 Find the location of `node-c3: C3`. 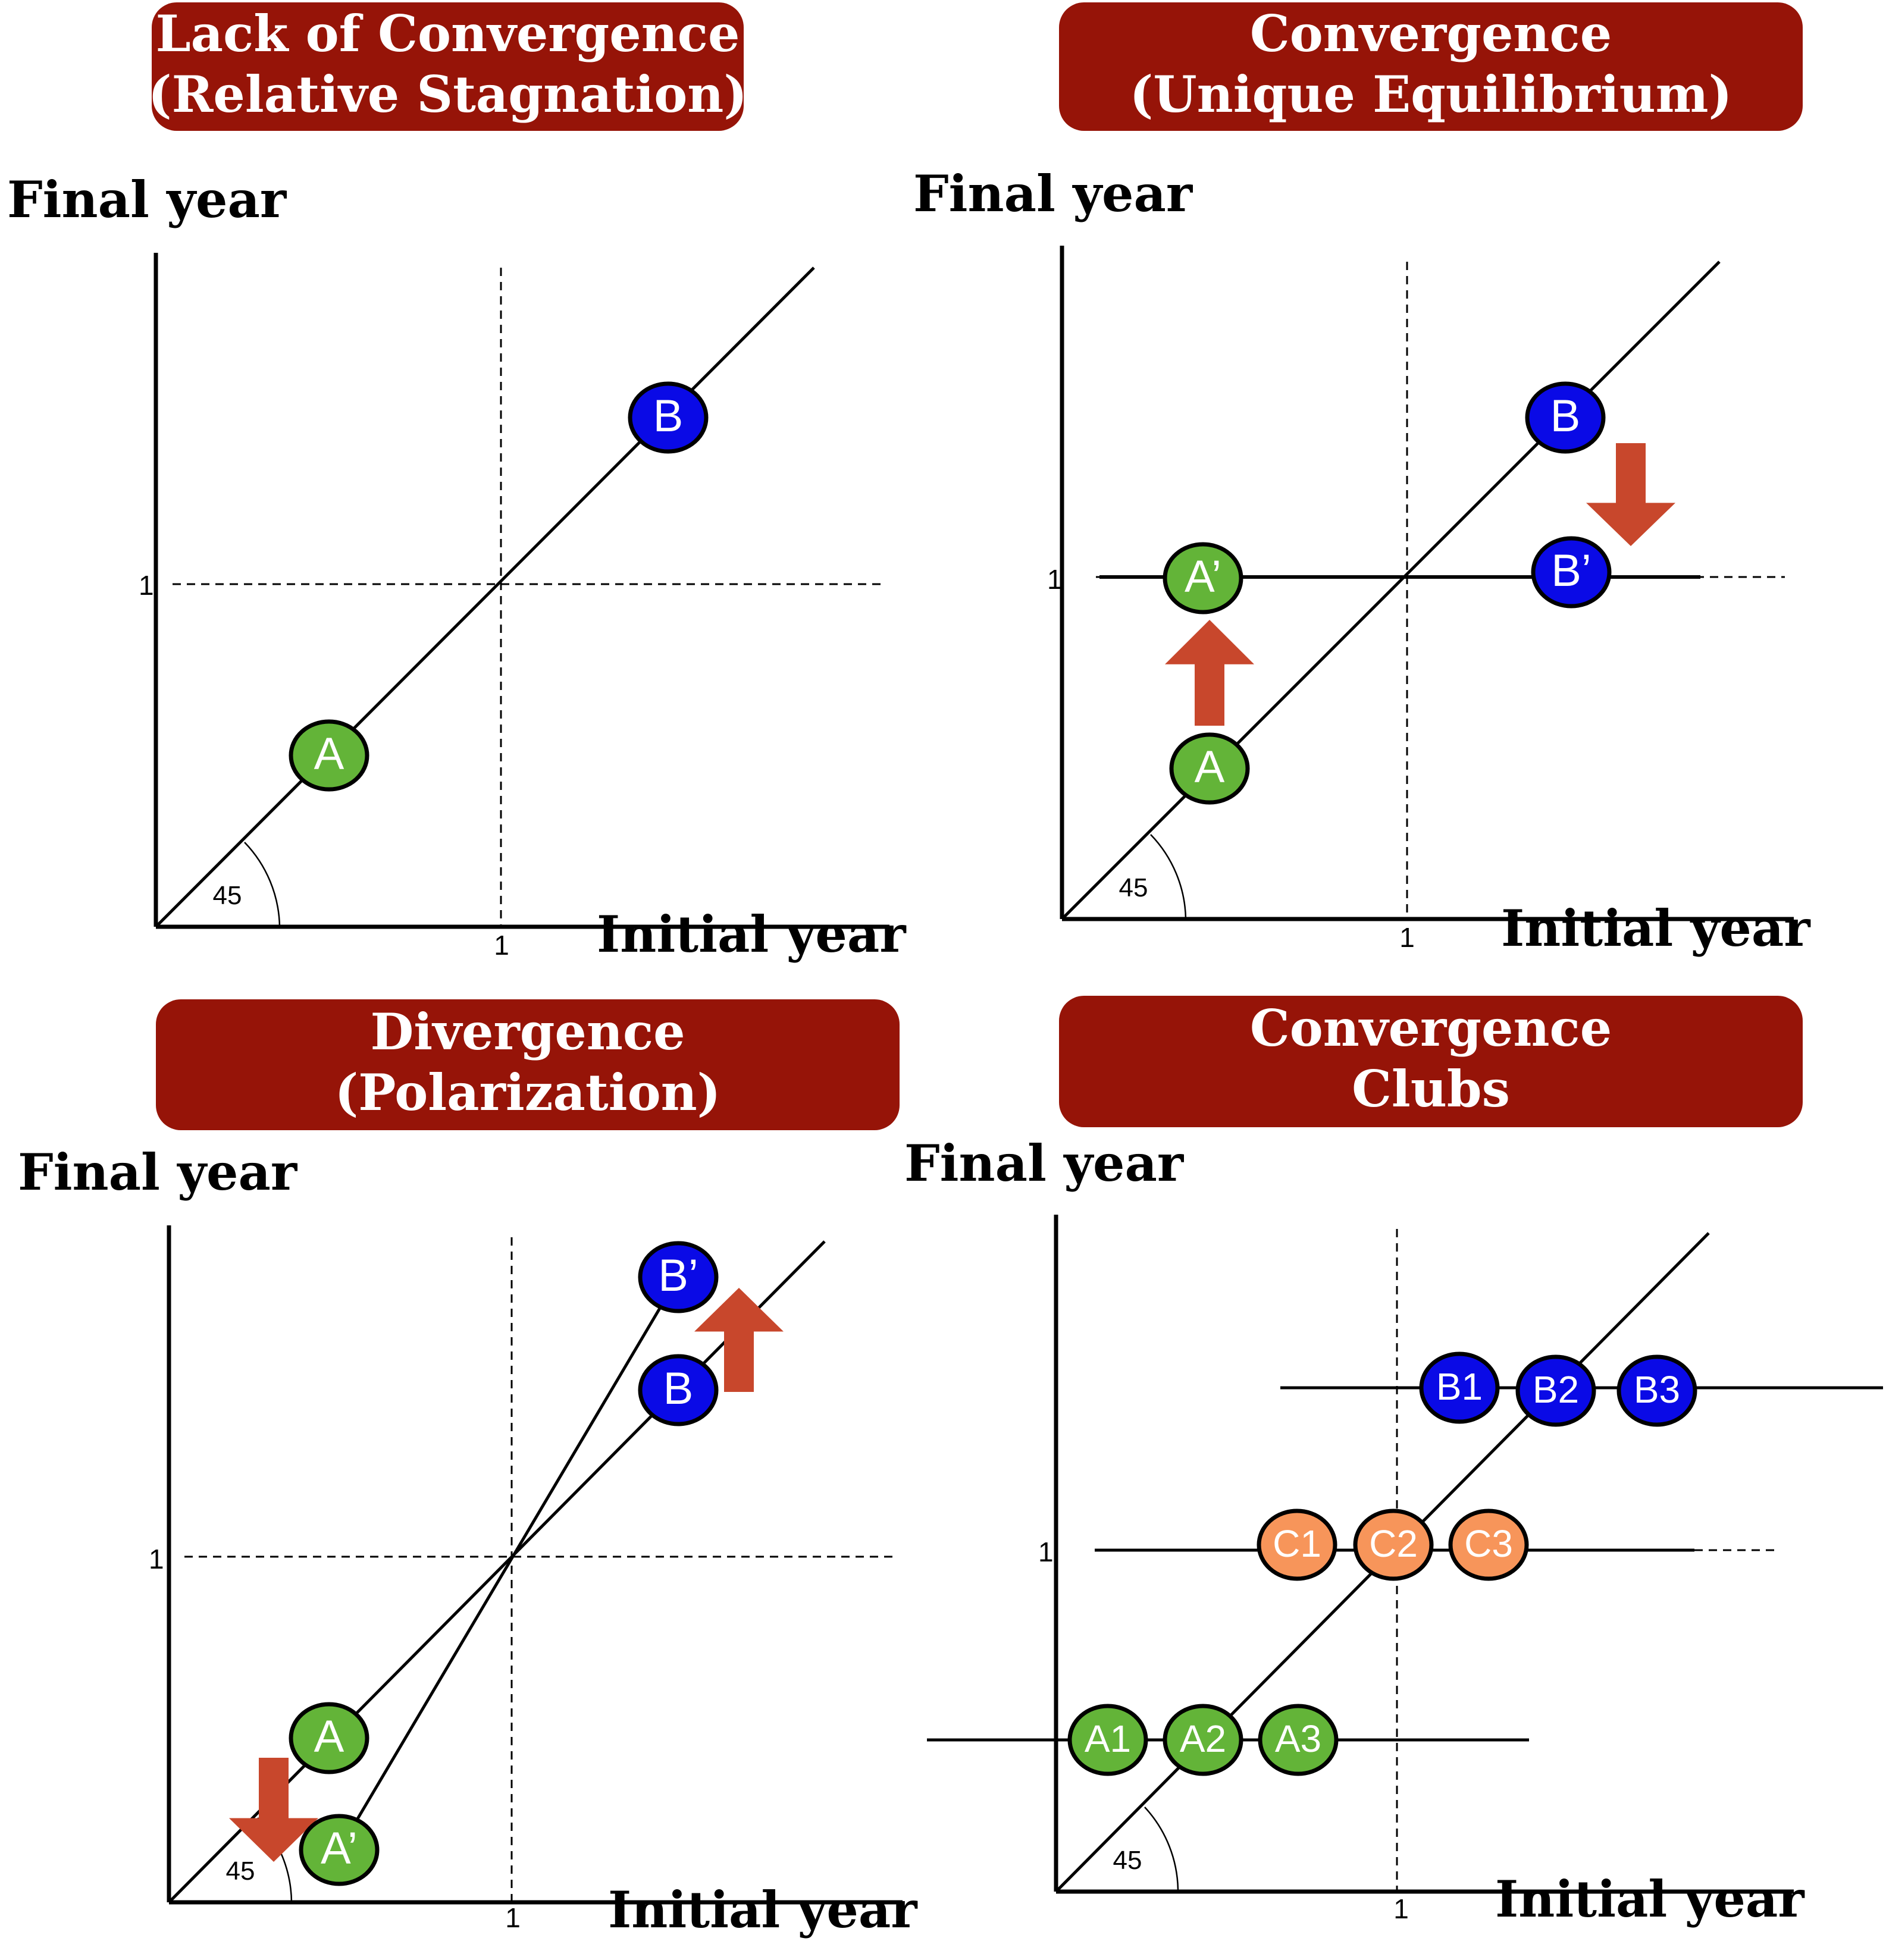

node-c3: C3 is located at coordinates (1488, 1545).